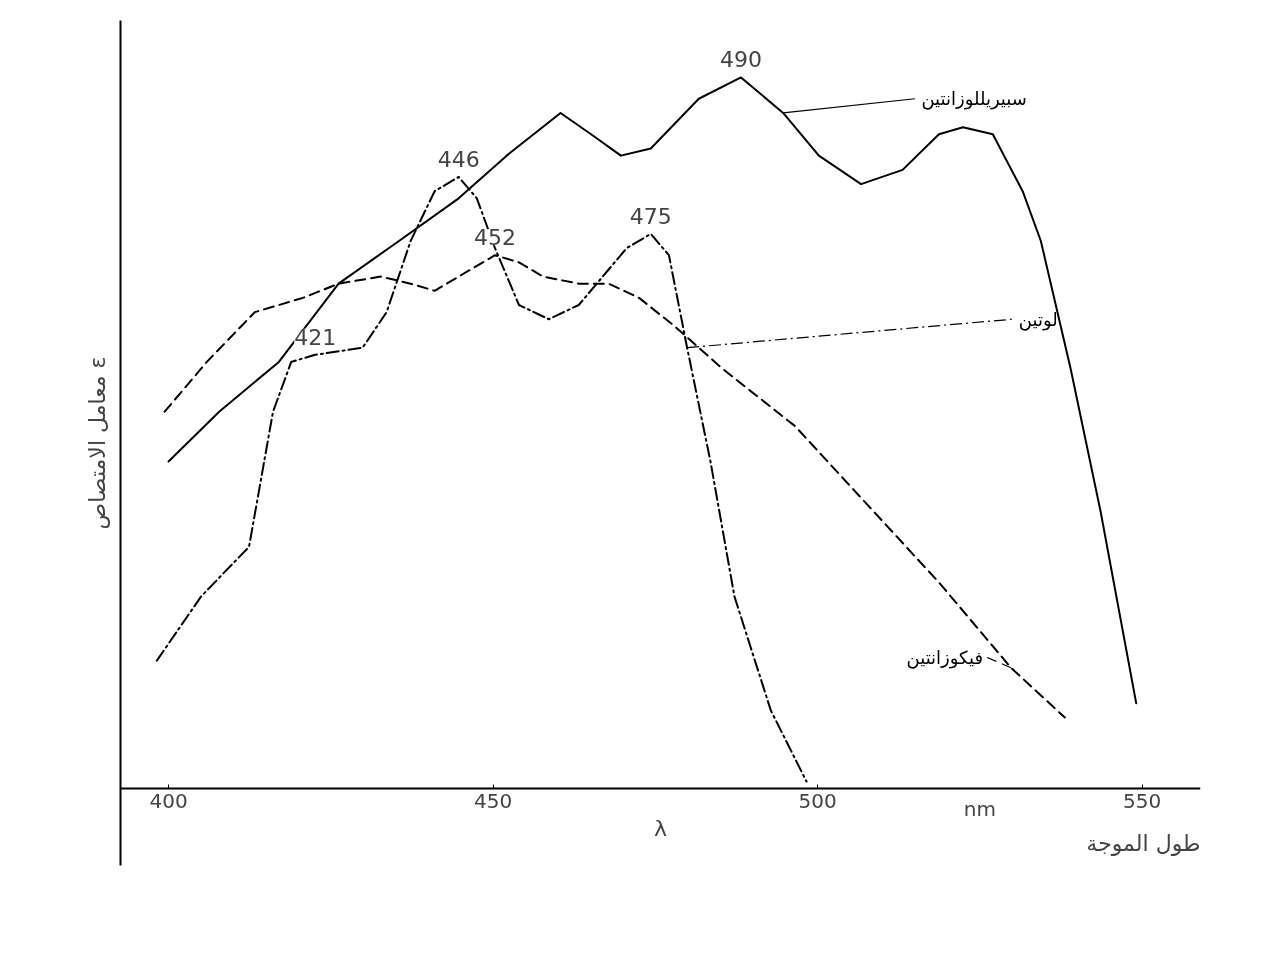 The image size is (1267, 963). I want to click on x-tick-label: 500, so click(817, 800).